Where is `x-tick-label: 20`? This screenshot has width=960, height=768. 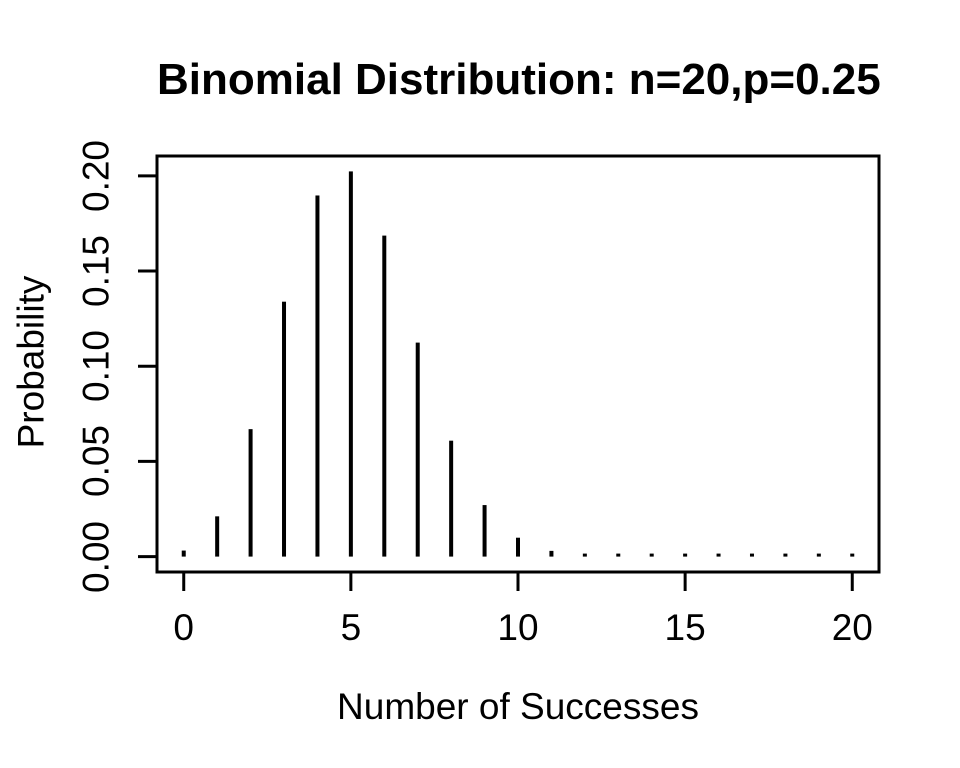 x-tick-label: 20 is located at coordinates (852, 627).